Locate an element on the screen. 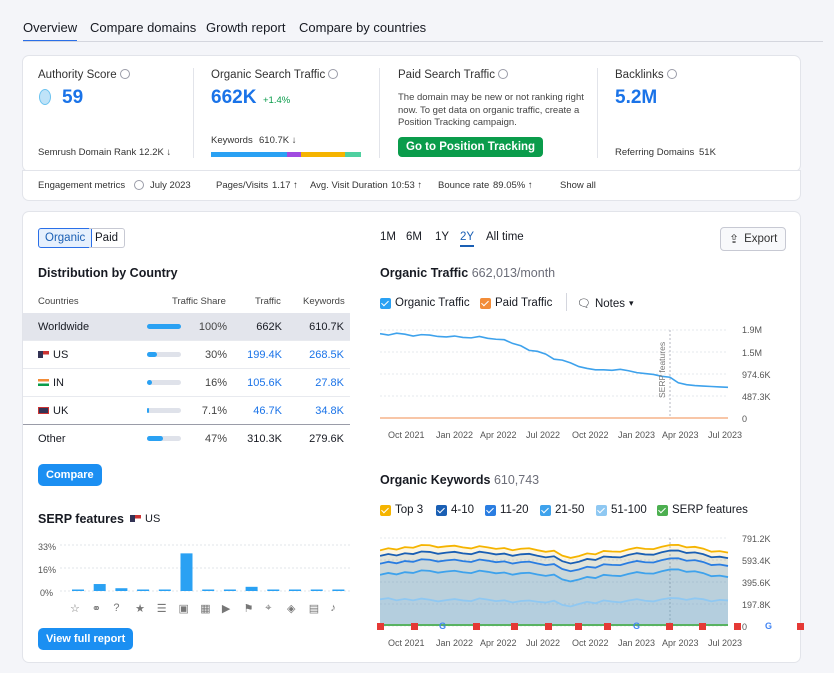 This screenshot has width=834, height=673. range-tab-1y: 1Y is located at coordinates (442, 237).